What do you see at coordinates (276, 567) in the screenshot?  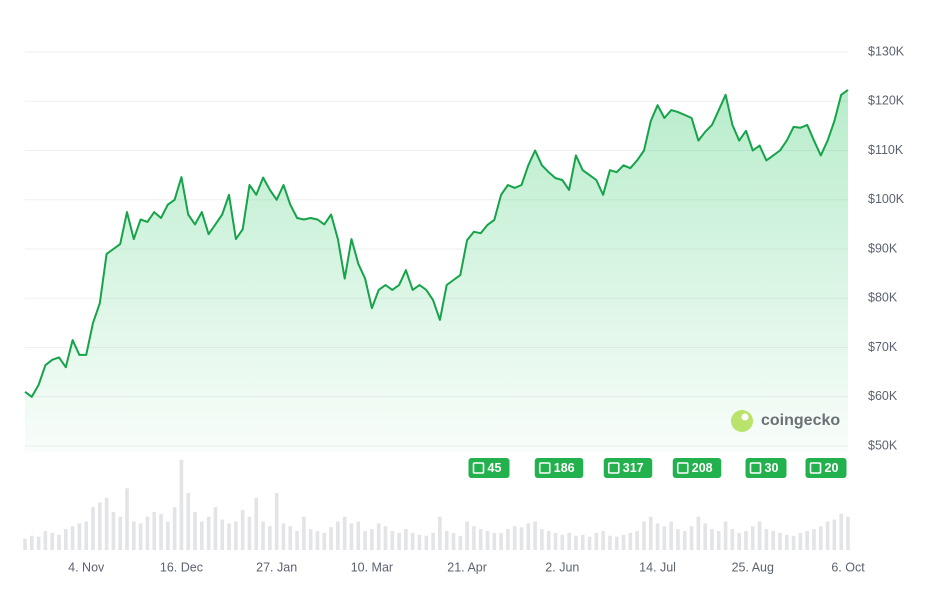 I see `x-tick-label: 27. Jan` at bounding box center [276, 567].